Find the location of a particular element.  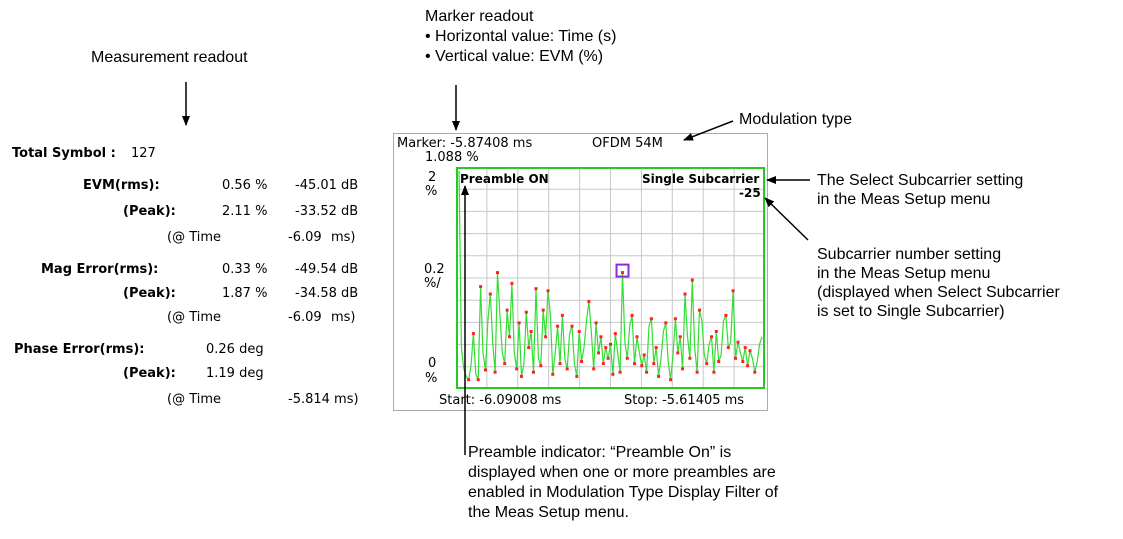

select-subcarrier-annotation-line2: in the Meas Setup menu is located at coordinates (904, 199).